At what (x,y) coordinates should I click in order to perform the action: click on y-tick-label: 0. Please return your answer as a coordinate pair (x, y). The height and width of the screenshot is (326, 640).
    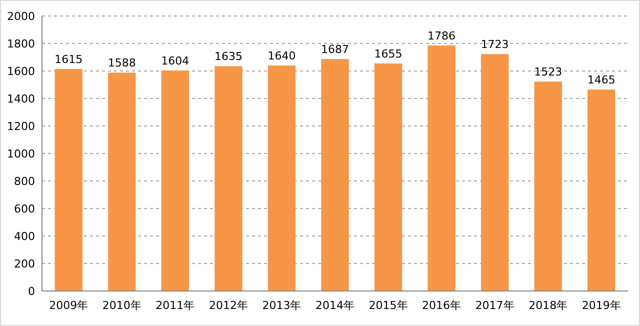
    Looking at the image, I should click on (31, 291).